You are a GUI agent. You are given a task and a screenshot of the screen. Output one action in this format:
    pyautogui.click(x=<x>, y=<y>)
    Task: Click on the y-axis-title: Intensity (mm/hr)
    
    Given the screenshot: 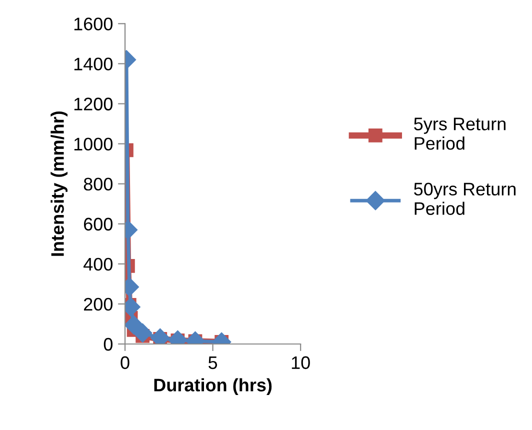 What is the action you would take?
    pyautogui.click(x=59, y=183)
    